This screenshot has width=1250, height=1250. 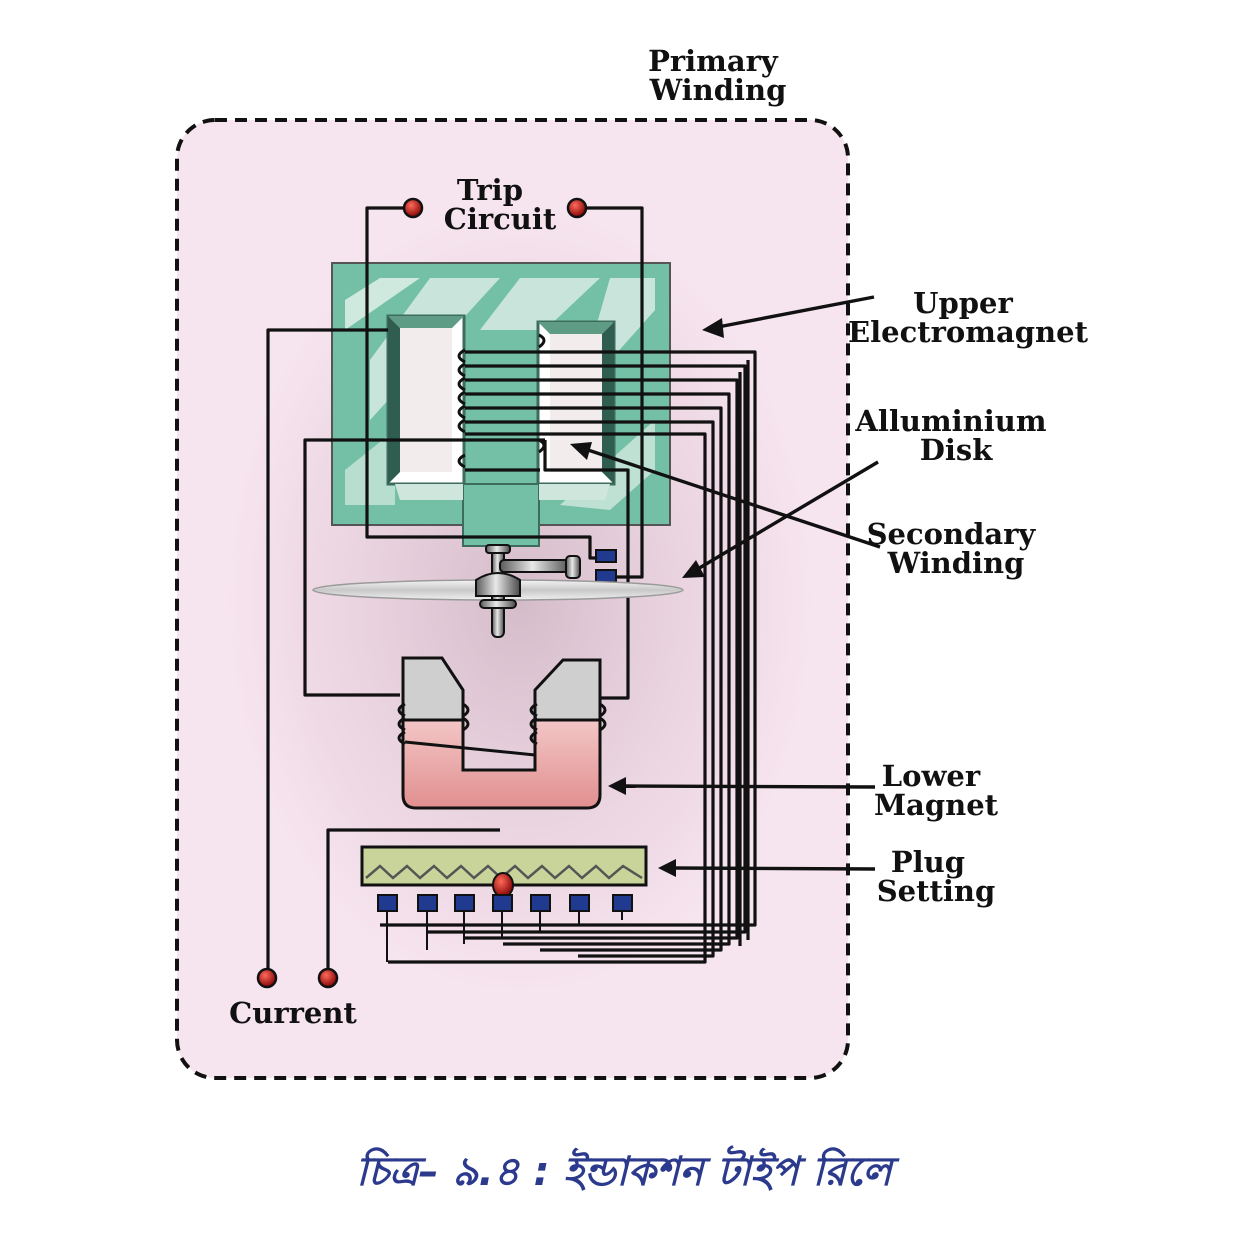 What do you see at coordinates (267, 978) in the screenshot?
I see `current-terminal-left` at bounding box center [267, 978].